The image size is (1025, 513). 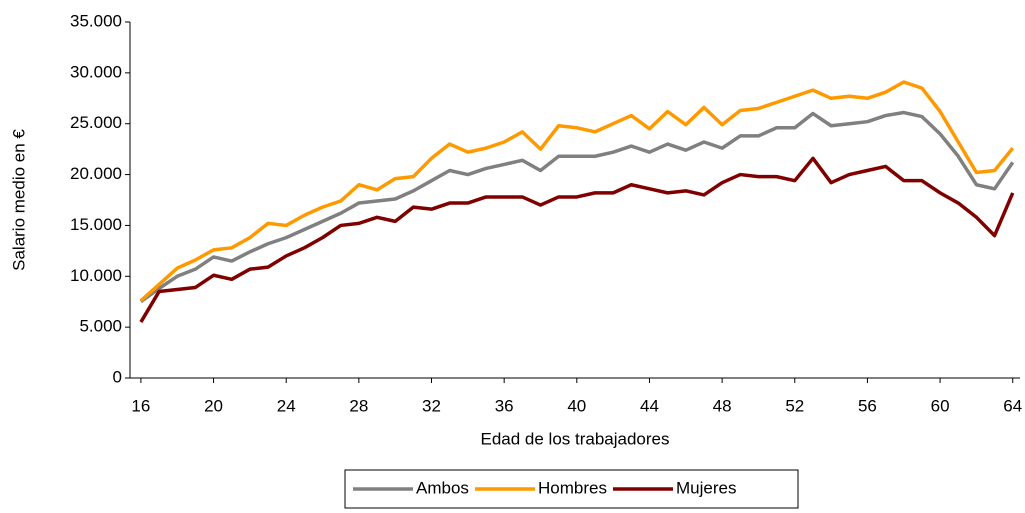 I want to click on y-tick-label: 20.000, so click(x=96, y=173).